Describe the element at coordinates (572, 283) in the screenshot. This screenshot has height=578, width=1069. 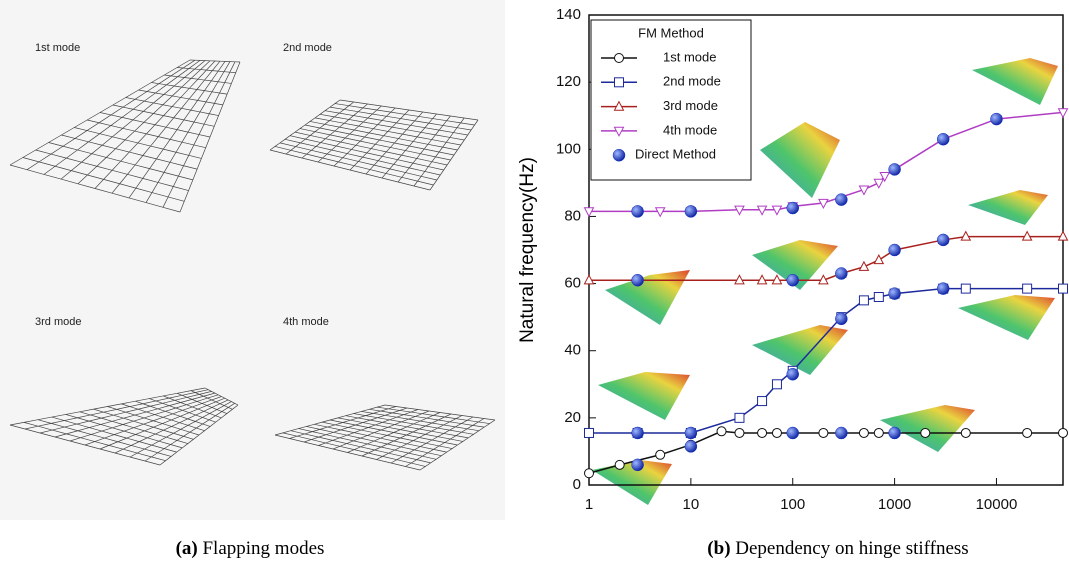
I see `y-tick-label: 60` at that location.